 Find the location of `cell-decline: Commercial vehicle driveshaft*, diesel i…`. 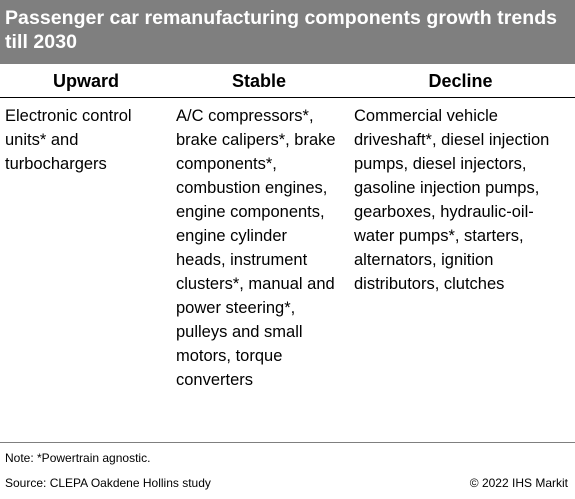

cell-decline: Commercial vehicle driveshaft*, diesel i… is located at coordinates (452, 200).